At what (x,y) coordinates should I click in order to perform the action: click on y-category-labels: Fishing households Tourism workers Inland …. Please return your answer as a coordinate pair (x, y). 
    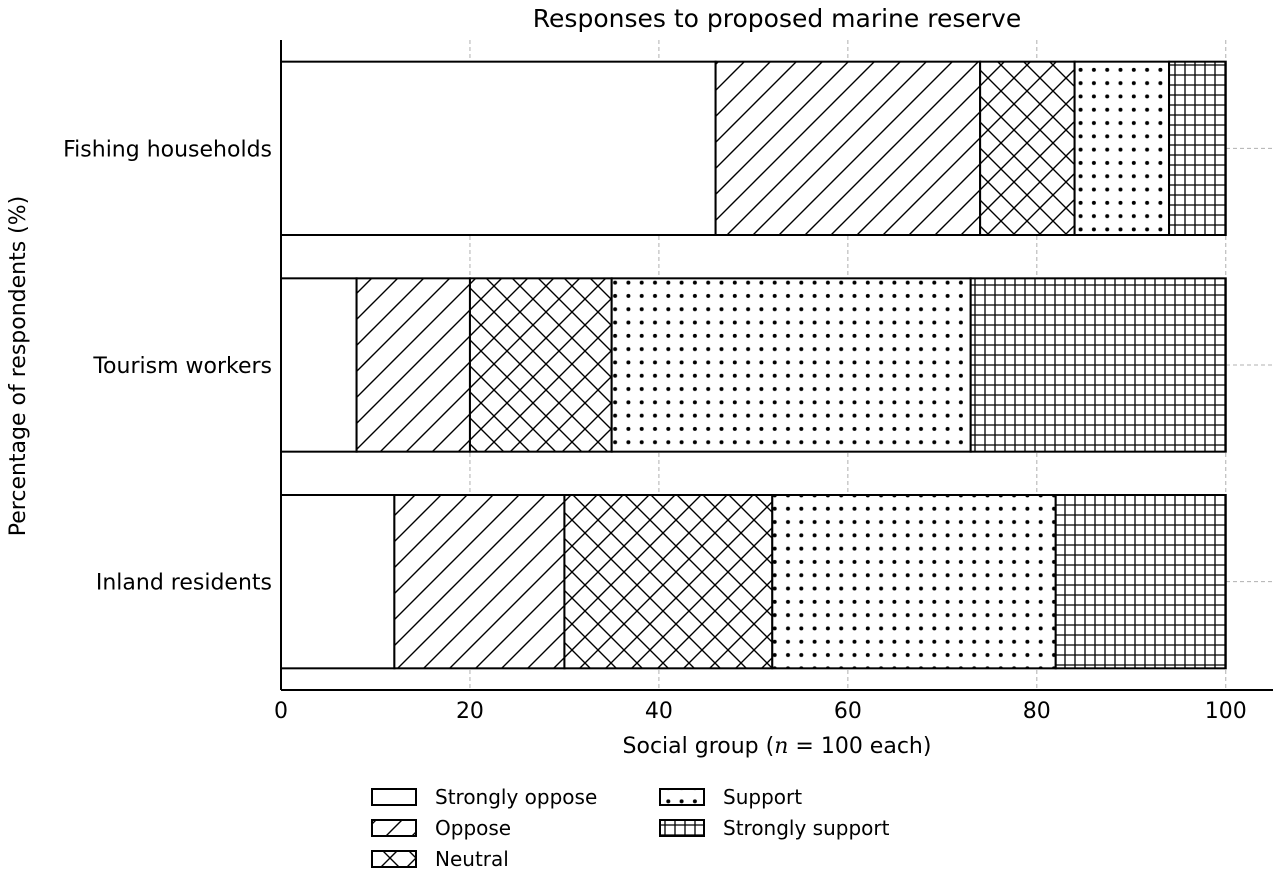
    Looking at the image, I should click on (167, 366).